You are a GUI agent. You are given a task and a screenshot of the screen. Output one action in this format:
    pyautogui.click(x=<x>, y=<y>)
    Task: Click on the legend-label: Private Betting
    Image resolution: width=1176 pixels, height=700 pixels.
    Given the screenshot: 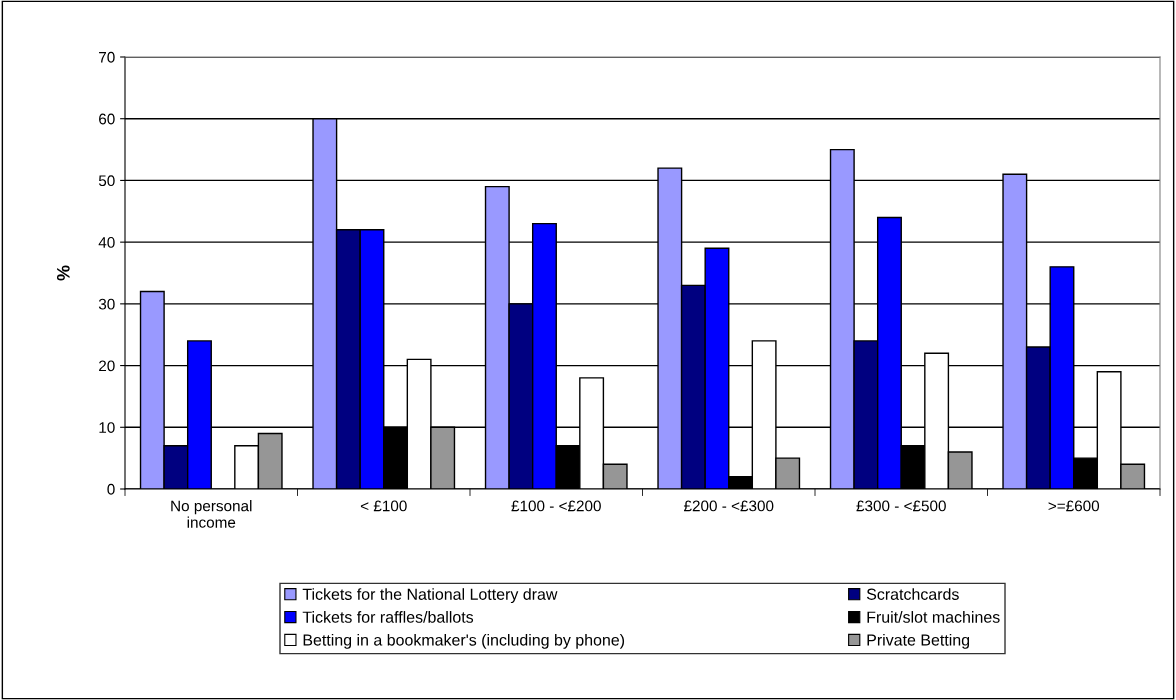 What is the action you would take?
    pyautogui.click(x=918, y=641)
    